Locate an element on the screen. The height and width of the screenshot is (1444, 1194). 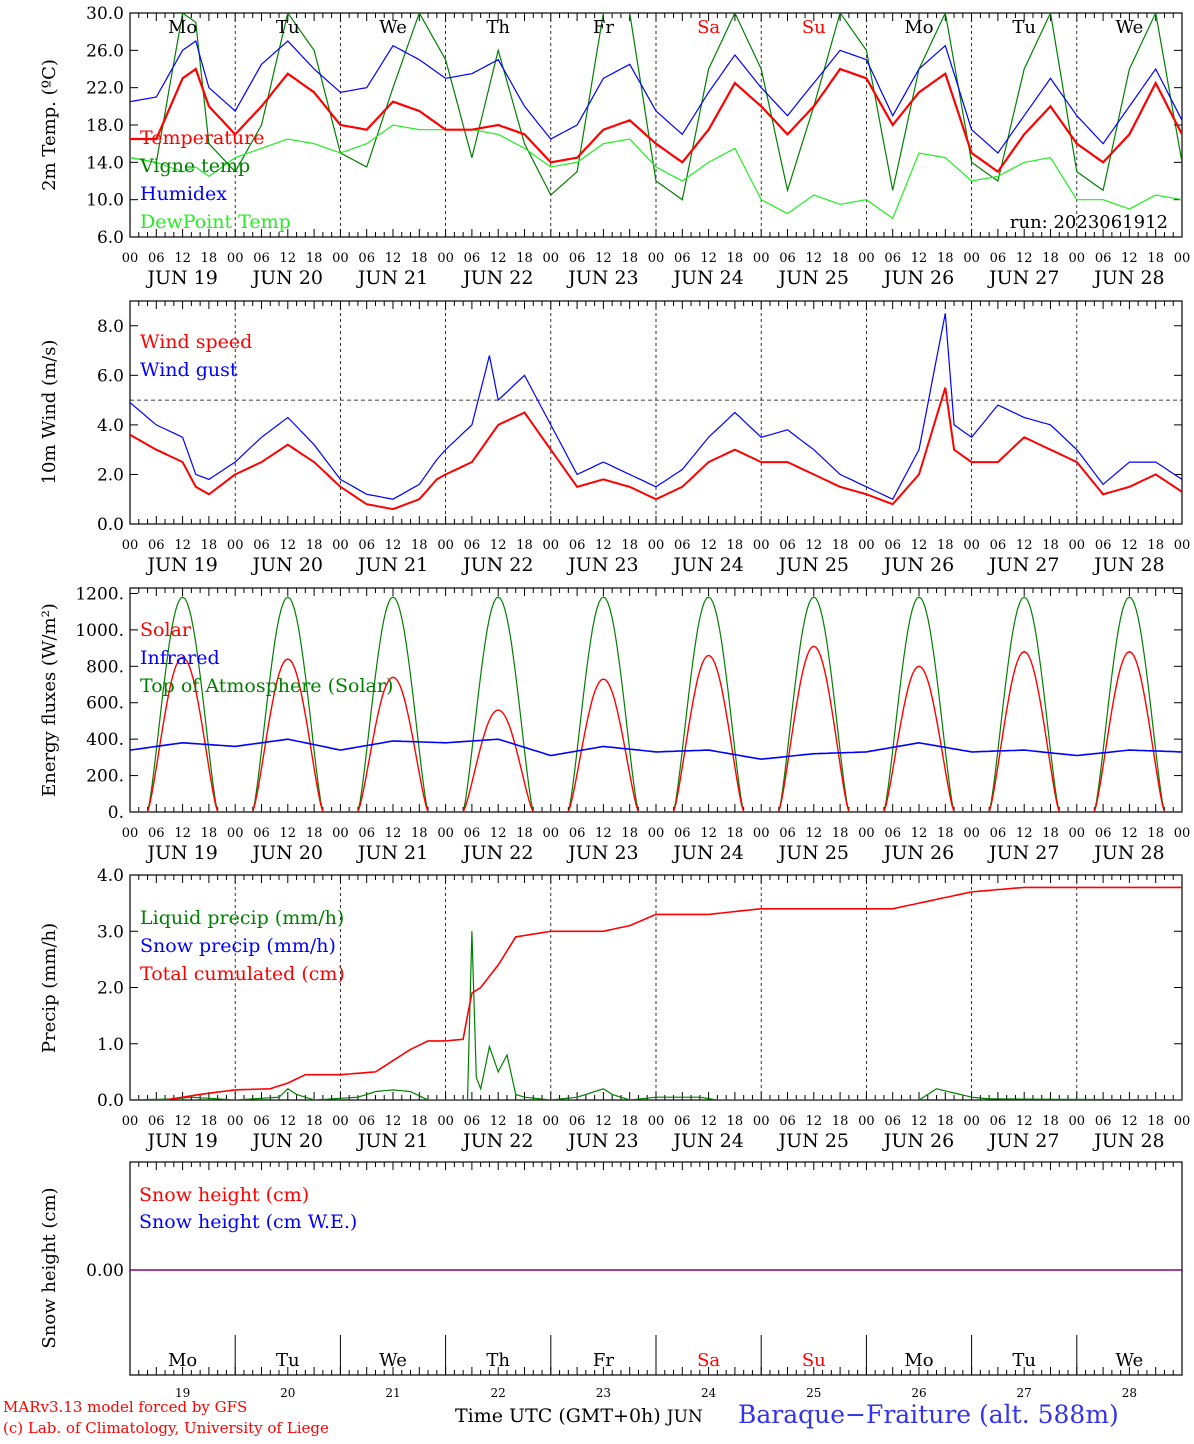
snow-weekday-label: Mo is located at coordinates (182, 1360).